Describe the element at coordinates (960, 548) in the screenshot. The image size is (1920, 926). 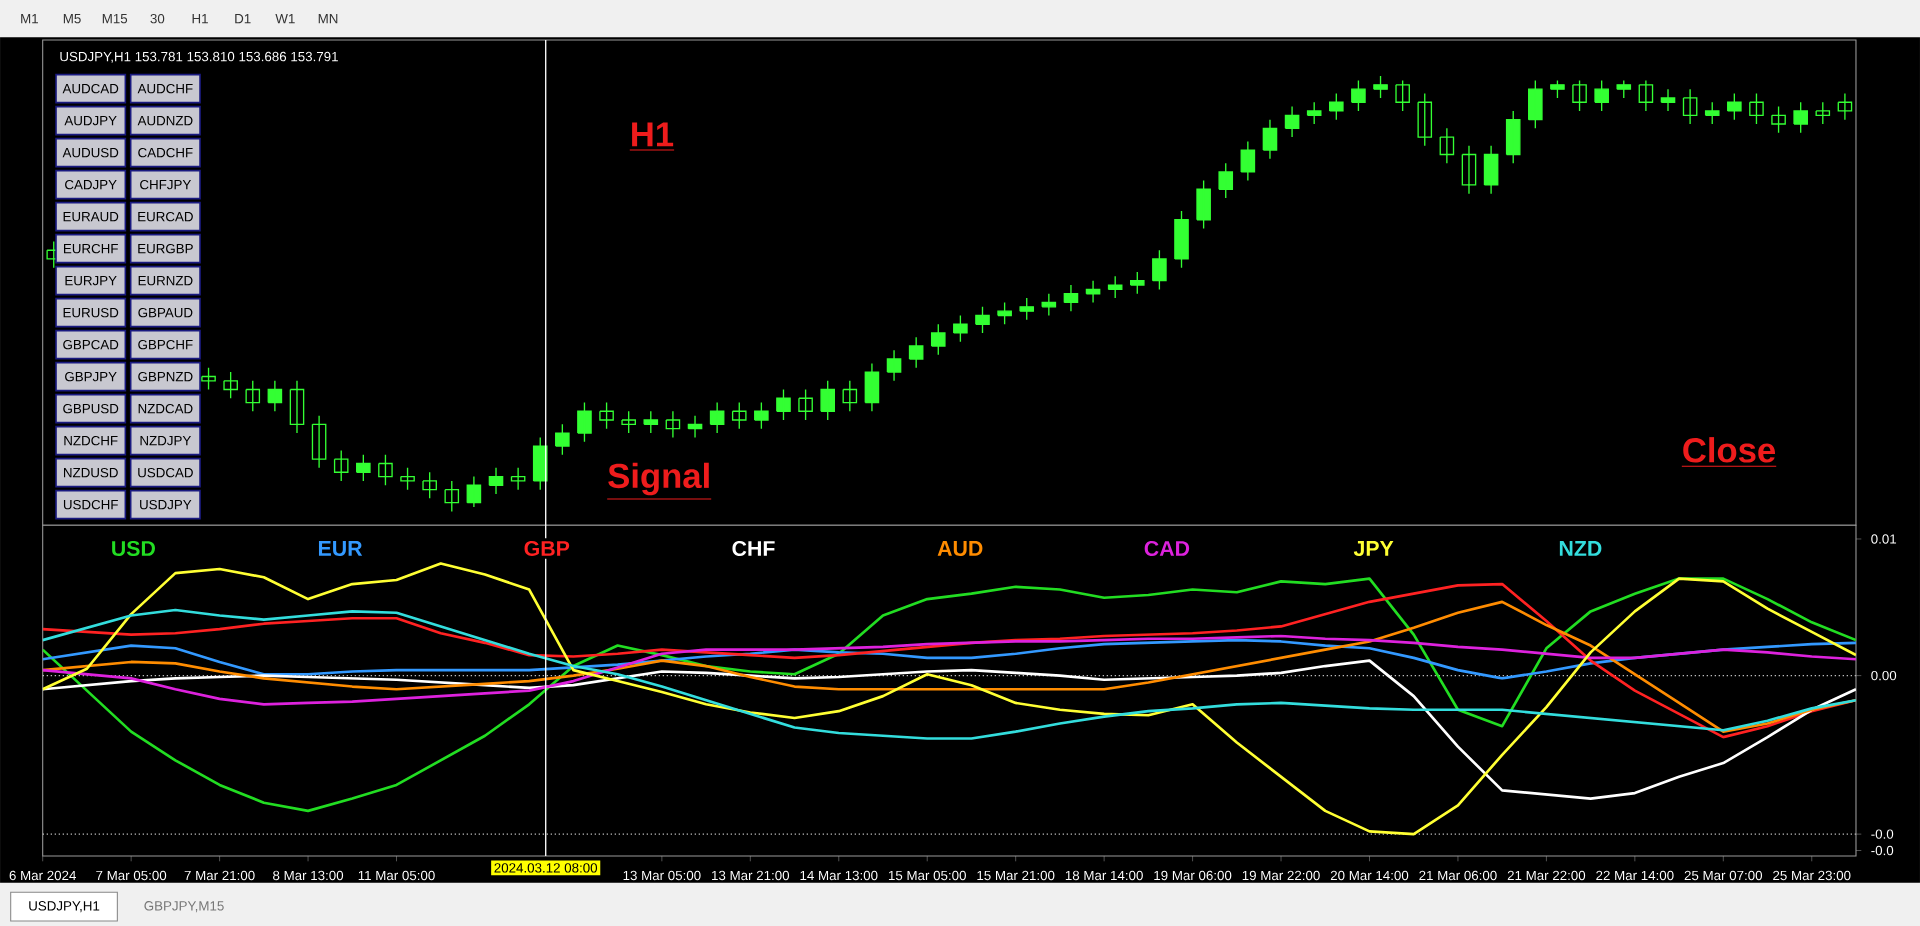
I see `text: AUD` at that location.